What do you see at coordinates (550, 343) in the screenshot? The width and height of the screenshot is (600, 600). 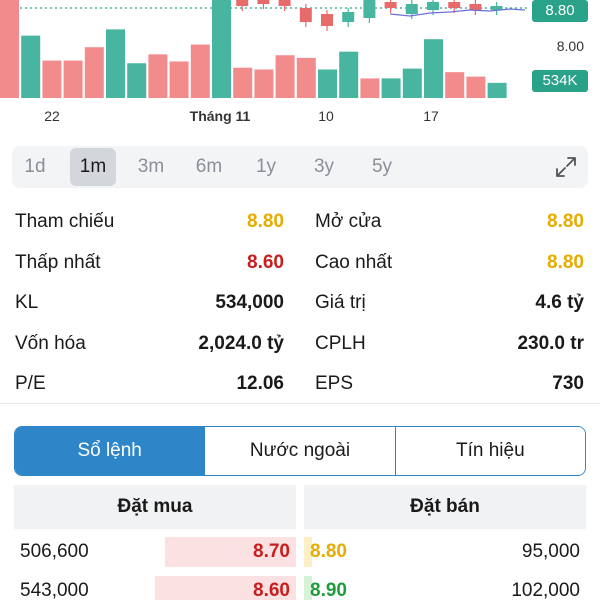 I see `stat-shares-value: 230.0 tr` at bounding box center [550, 343].